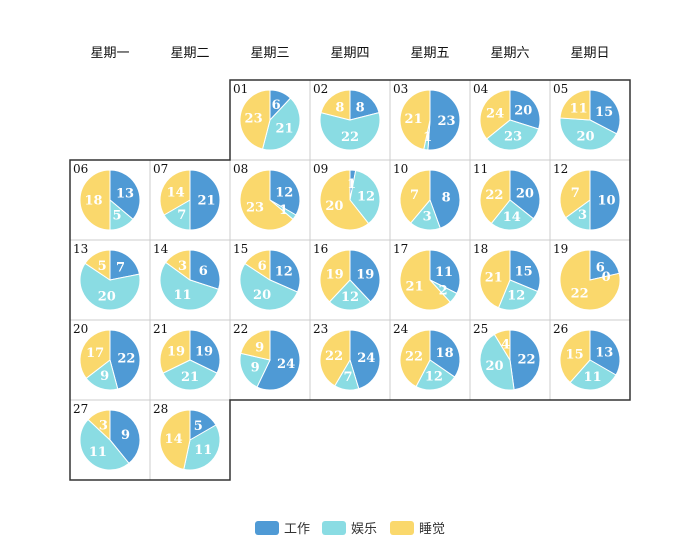 The height and width of the screenshot is (560, 700). What do you see at coordinates (589, 53) in the screenshot?
I see `weekday-label: 星期日` at bounding box center [589, 53].